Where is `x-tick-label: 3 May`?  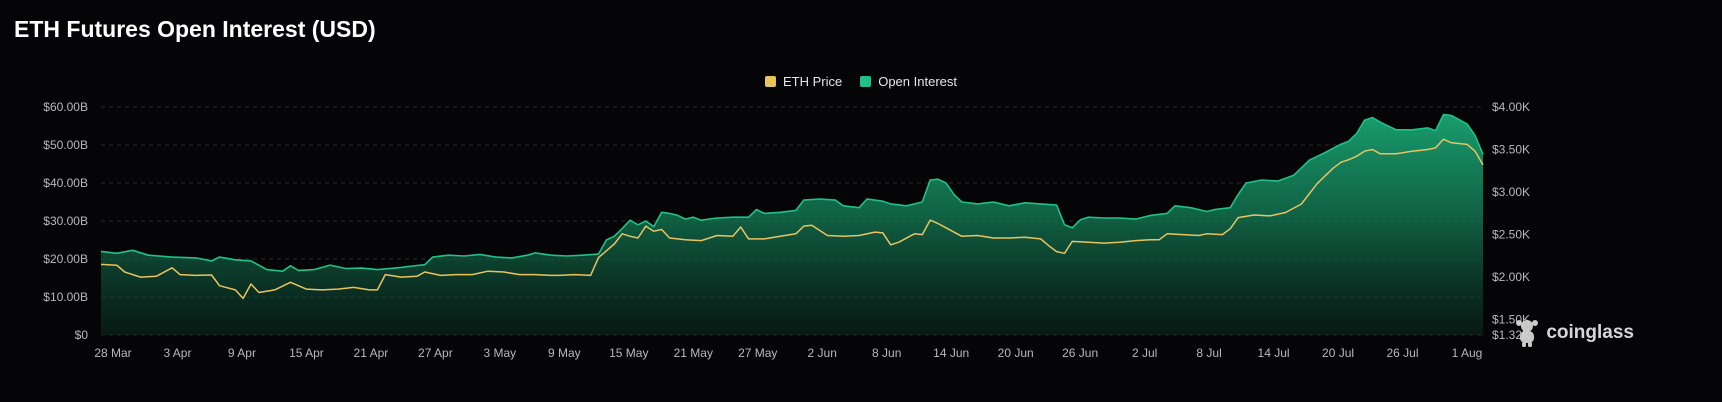
x-tick-label: 3 May is located at coordinates (500, 353).